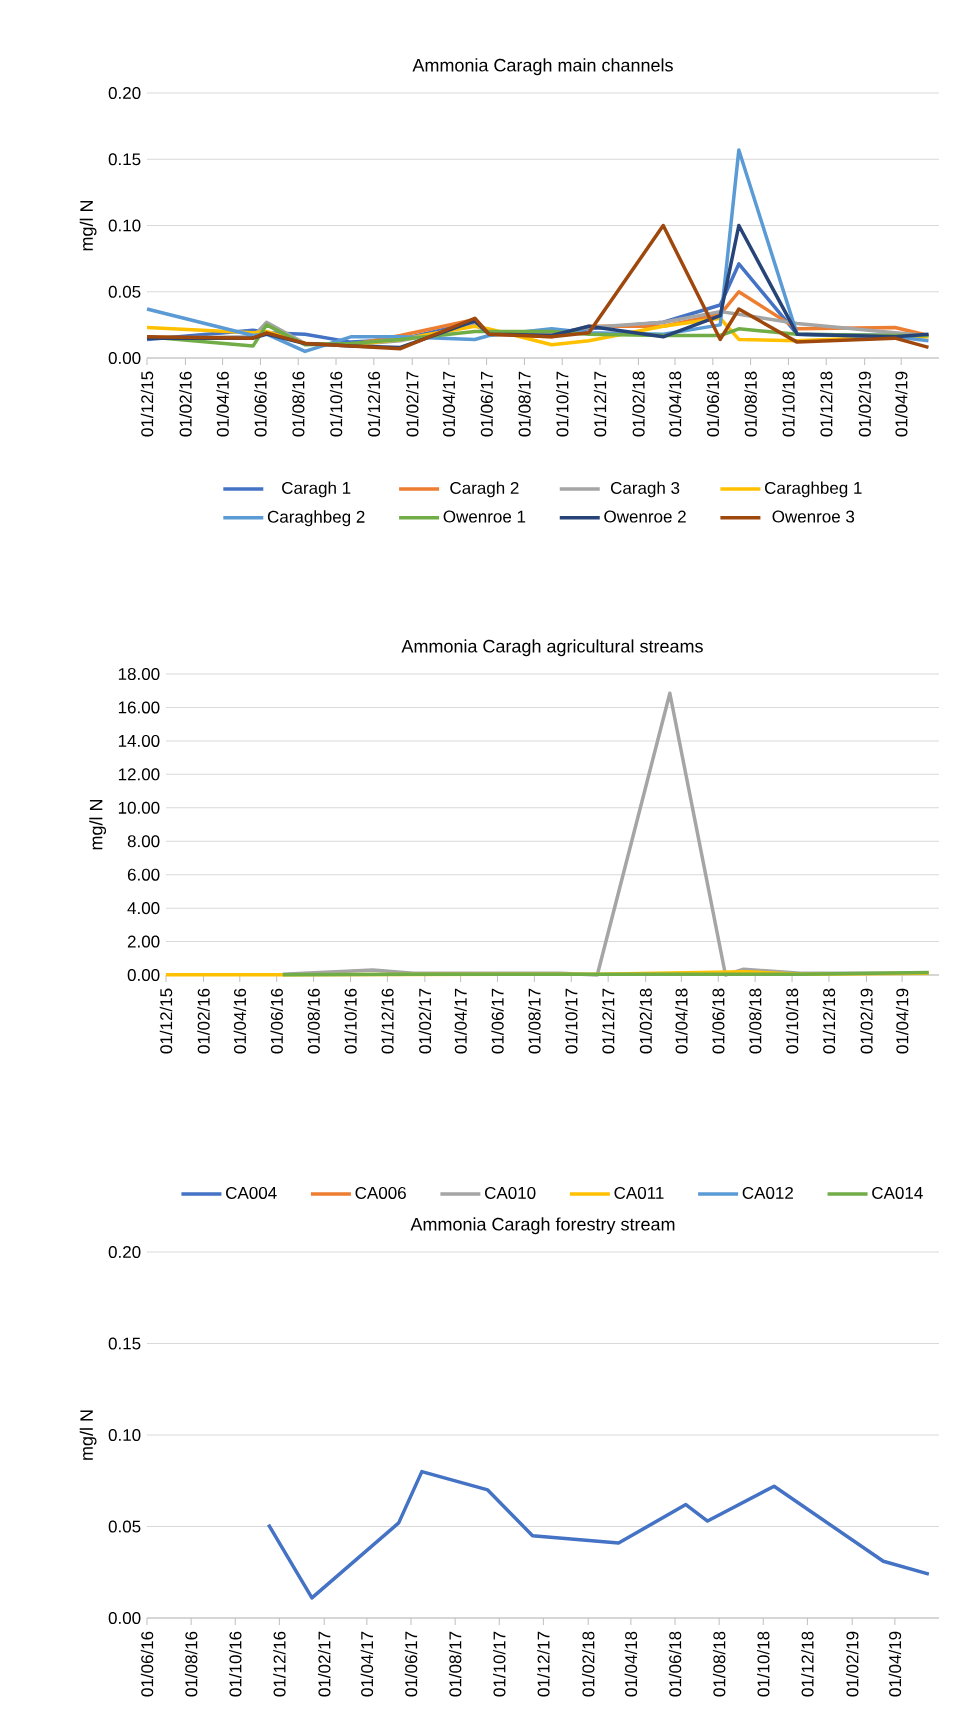 This screenshot has height=1736, width=956. I want to click on legend-label: CA011, so click(639, 1192).